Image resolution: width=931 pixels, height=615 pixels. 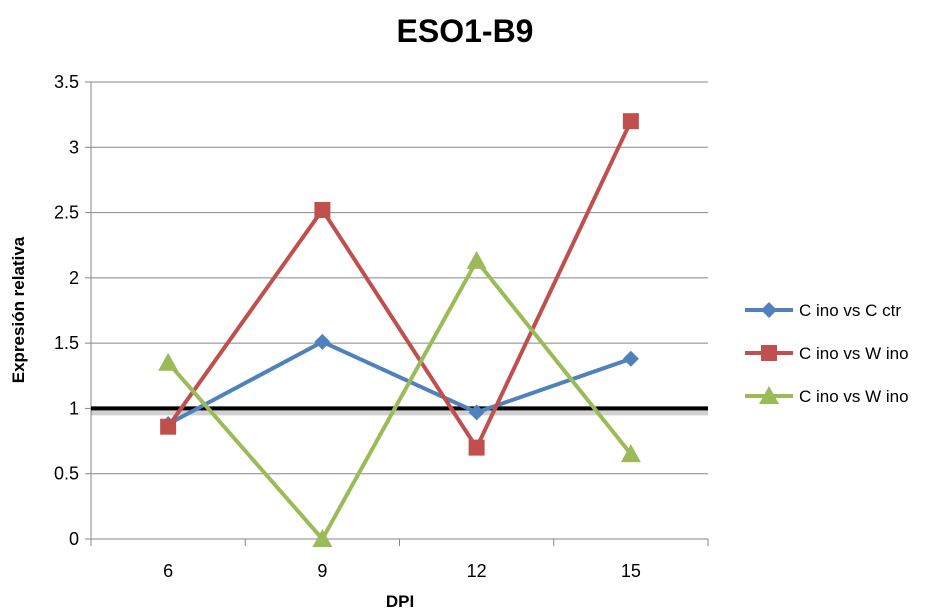 I want to click on chart-title: ESO1-B9, so click(x=465, y=31).